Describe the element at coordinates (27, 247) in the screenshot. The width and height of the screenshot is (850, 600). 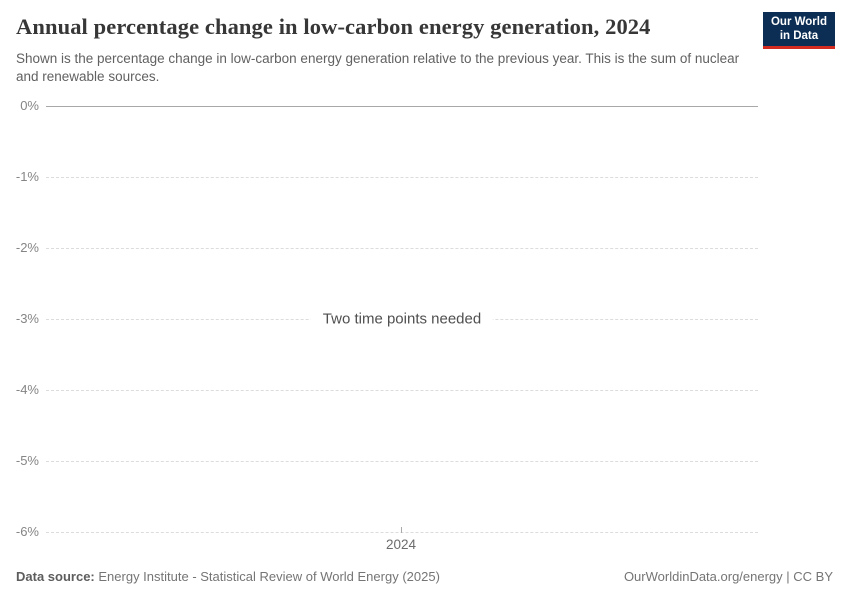
I see `y-axis-tick-label: -2%` at that location.